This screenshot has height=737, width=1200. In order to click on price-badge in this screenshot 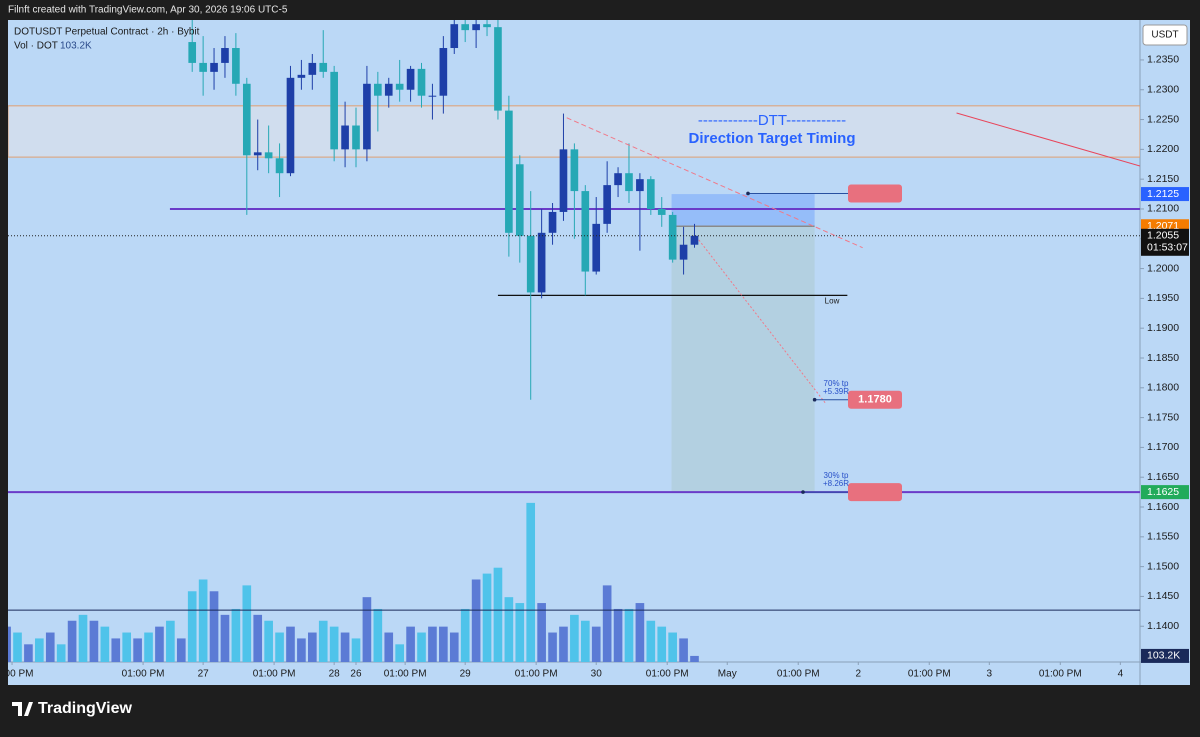, I will do `click(1165, 194)`.